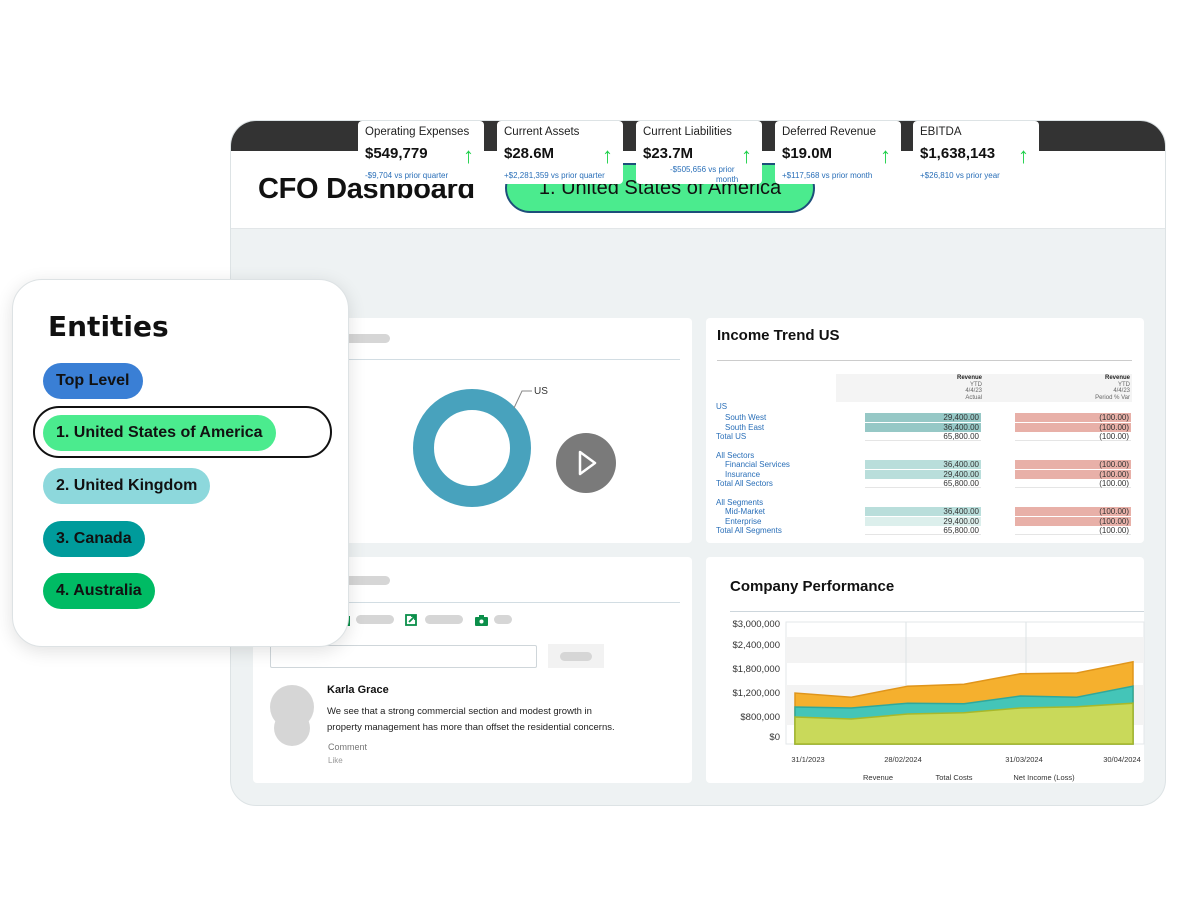 The width and height of the screenshot is (1194, 898). I want to click on income-trend-title: Income Trend US, so click(778, 335).